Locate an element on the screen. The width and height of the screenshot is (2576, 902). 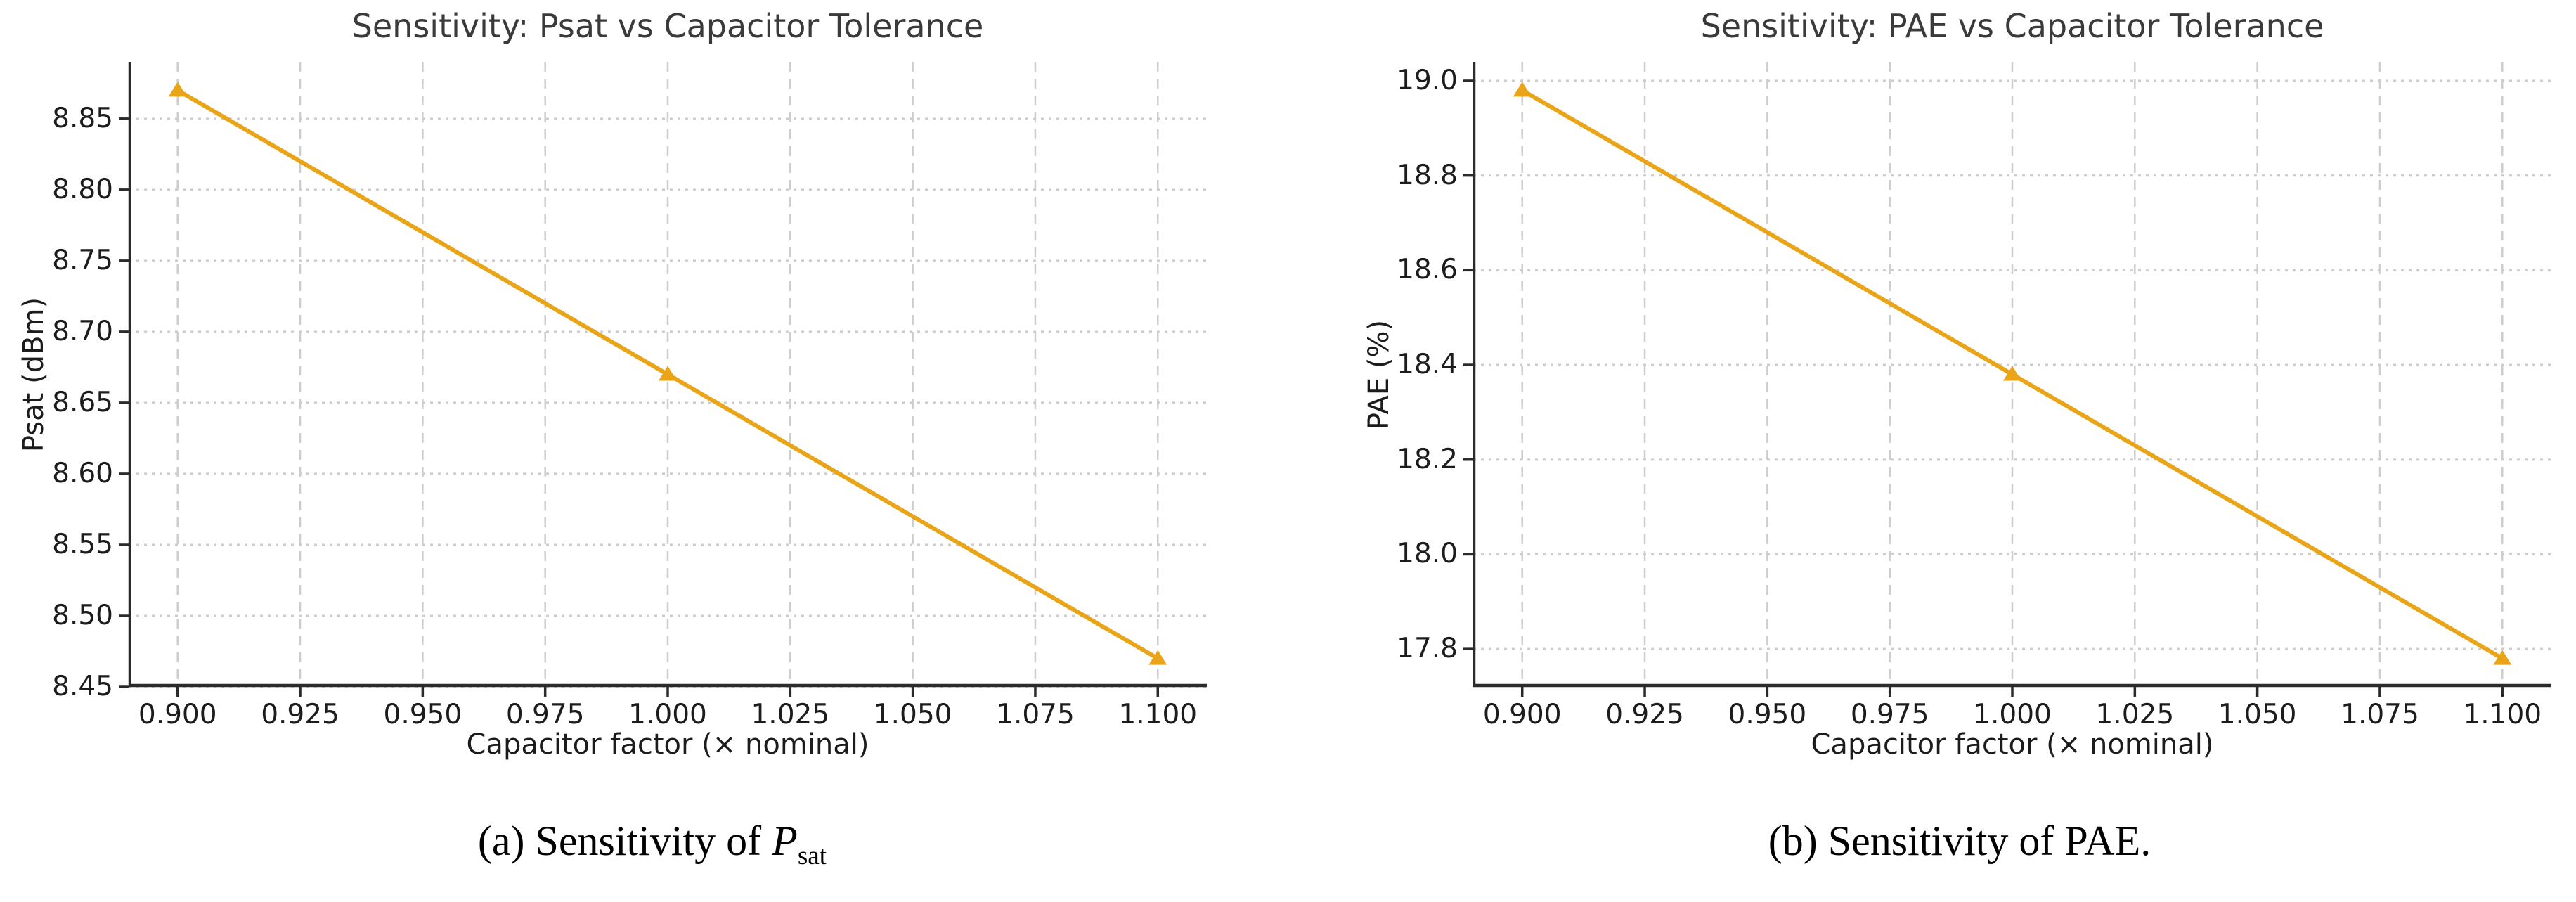
psat-x-tick-label: 1.100 is located at coordinates (1158, 714).